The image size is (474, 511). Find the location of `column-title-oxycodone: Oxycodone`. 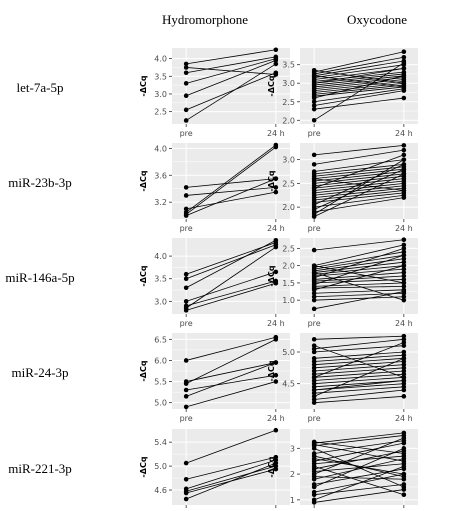

column-title-oxycodone: Oxycodone is located at coordinates (377, 19).